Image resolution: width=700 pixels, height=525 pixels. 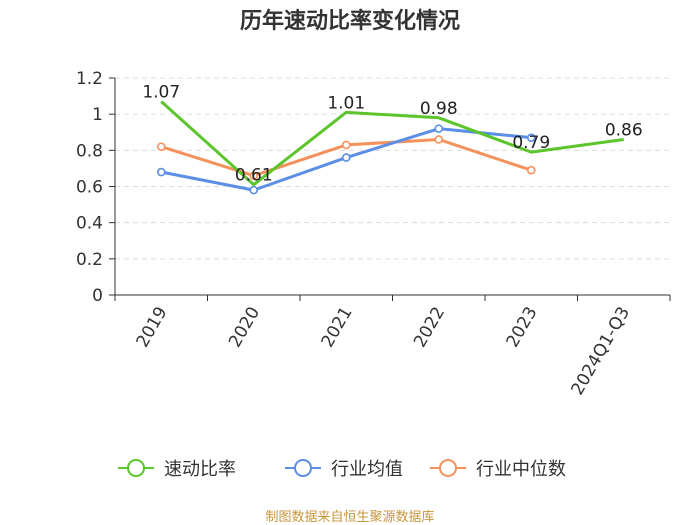 What do you see at coordinates (89, 188) in the screenshot?
I see `y-tick-label: 0.6` at bounding box center [89, 188].